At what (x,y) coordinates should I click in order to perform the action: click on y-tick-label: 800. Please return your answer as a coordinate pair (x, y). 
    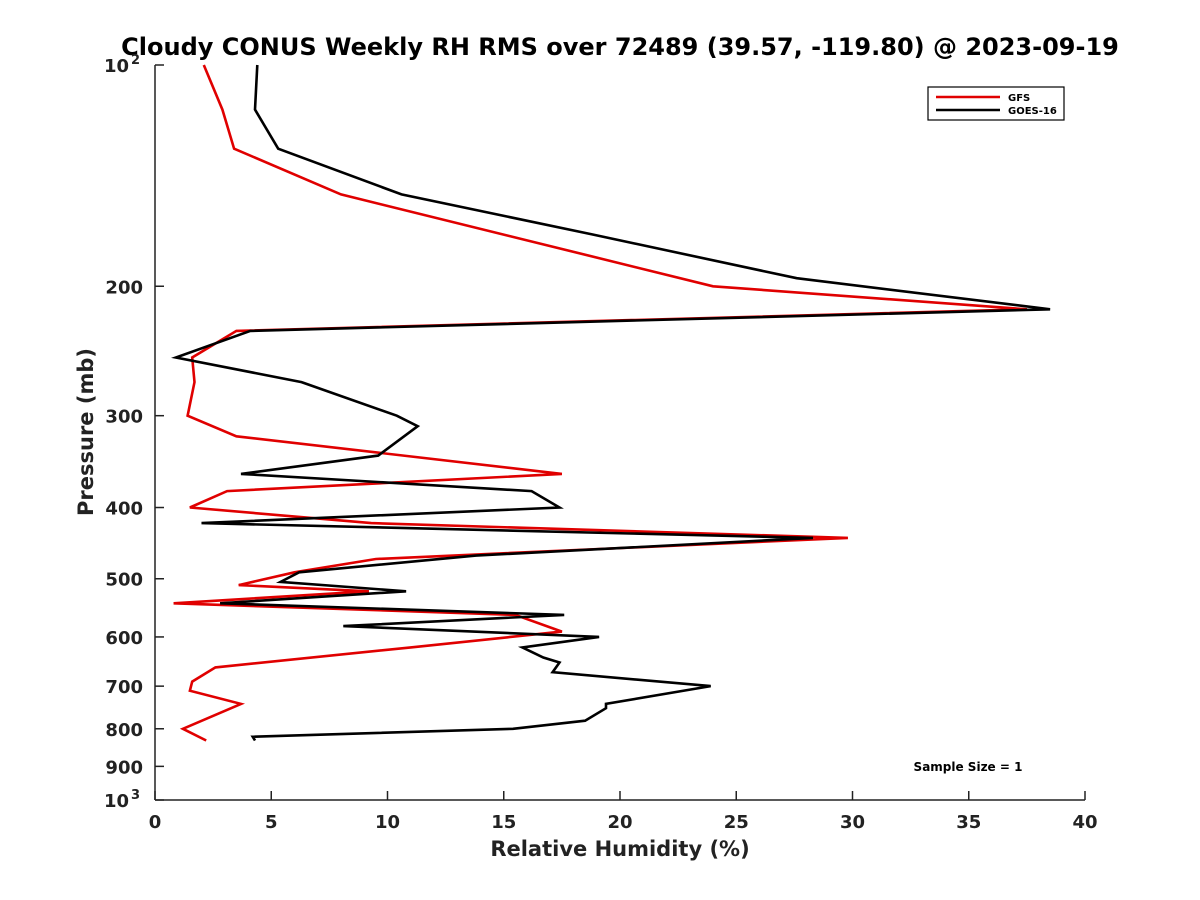
    Looking at the image, I should click on (124, 730).